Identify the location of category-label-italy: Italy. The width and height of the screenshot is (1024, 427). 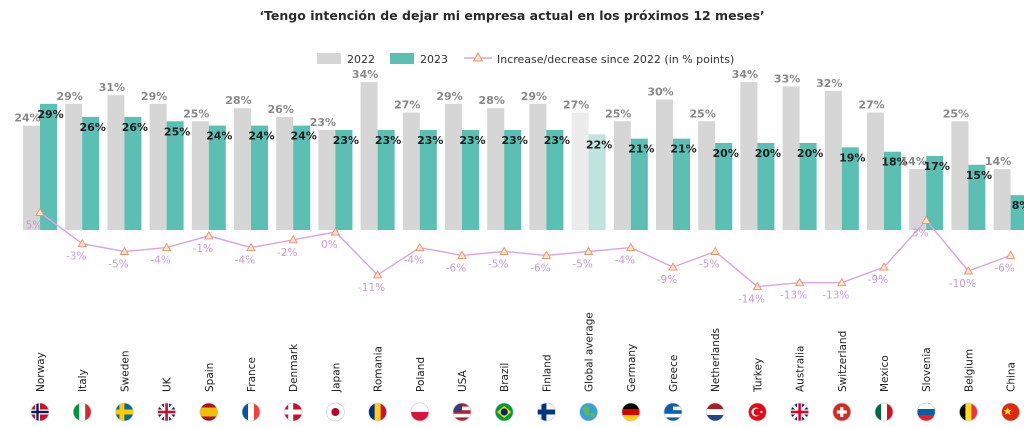
(83, 380).